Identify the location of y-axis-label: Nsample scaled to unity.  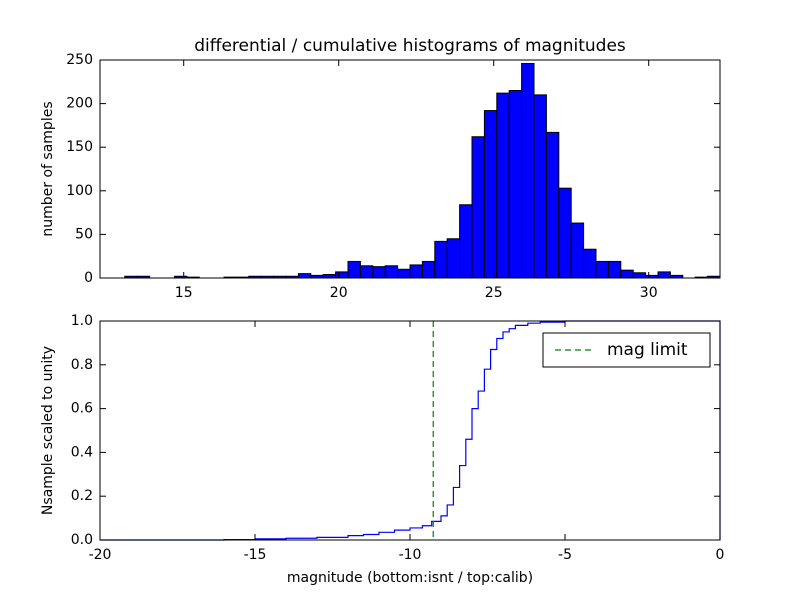
(48, 430).